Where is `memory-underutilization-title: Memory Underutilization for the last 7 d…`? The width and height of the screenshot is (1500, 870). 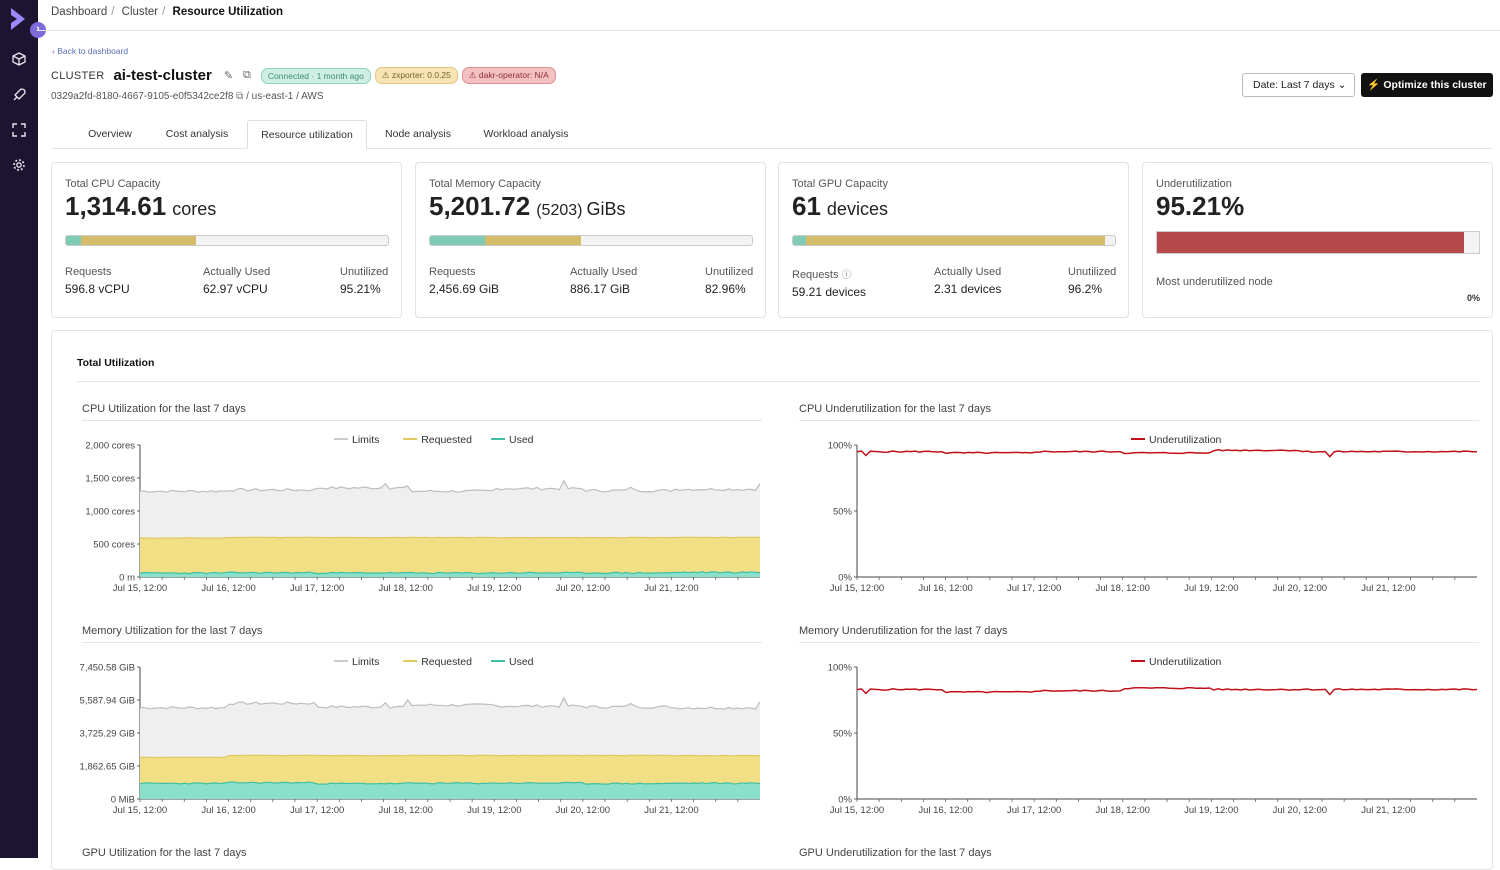
memory-underutilization-title: Memory Underutilization for the last 7 d… is located at coordinates (903, 631).